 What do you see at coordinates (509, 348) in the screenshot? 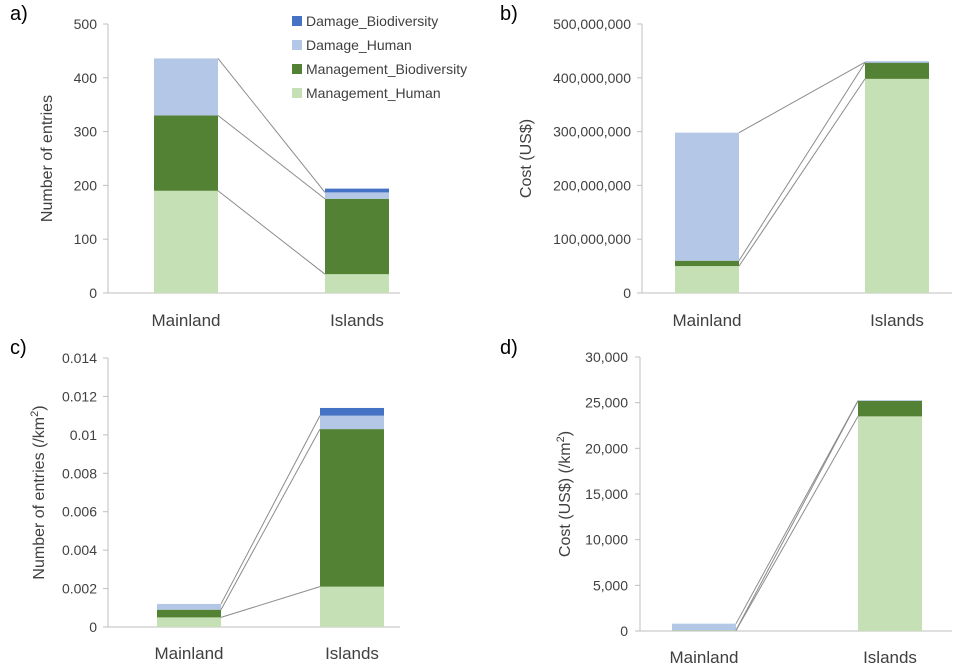
I see `panel-label: d)` at bounding box center [509, 348].